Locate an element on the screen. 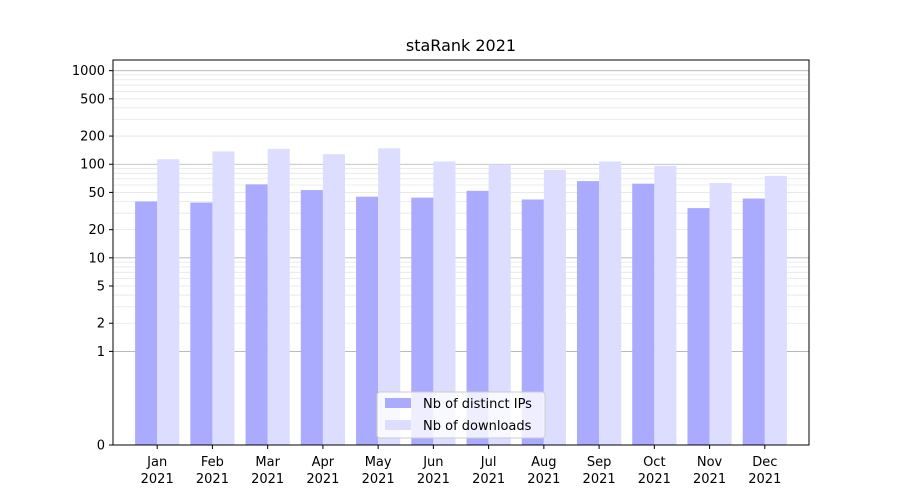  x-tick-label: May 2021 is located at coordinates (378, 471).